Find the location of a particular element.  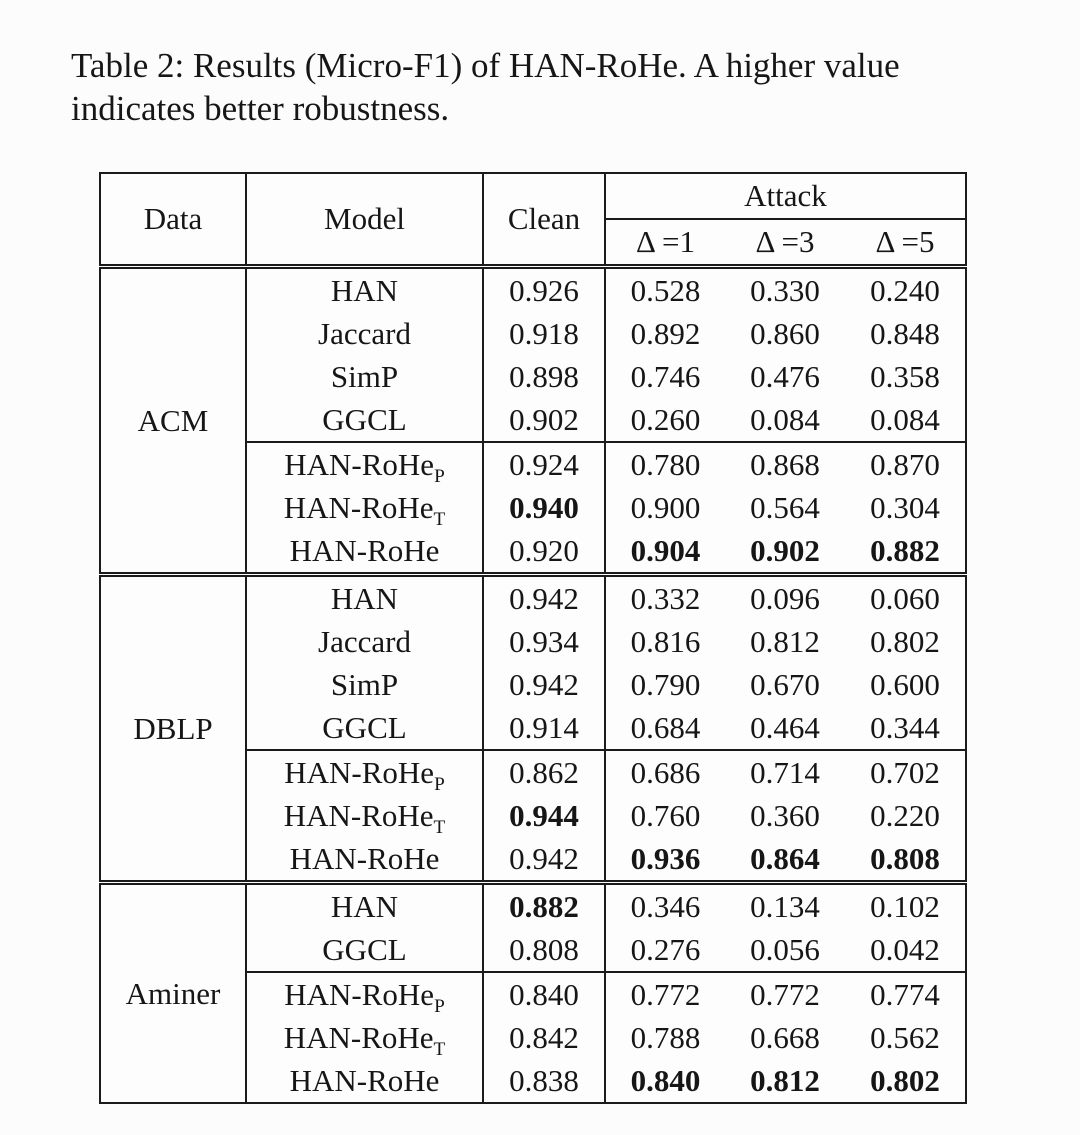

table-row: SimP 0.942 0.790 0.670 0.600 is located at coordinates (533, 684).